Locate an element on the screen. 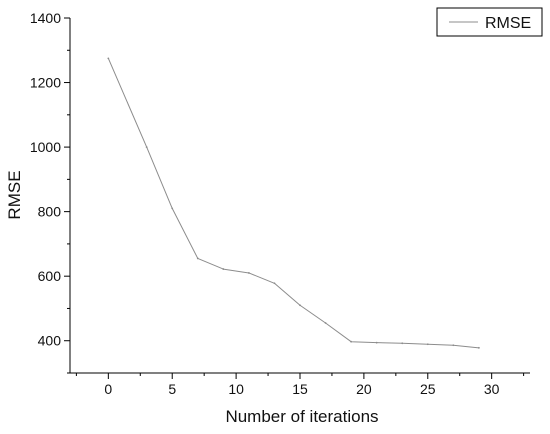  x-tick-label: 0 is located at coordinates (108, 389).